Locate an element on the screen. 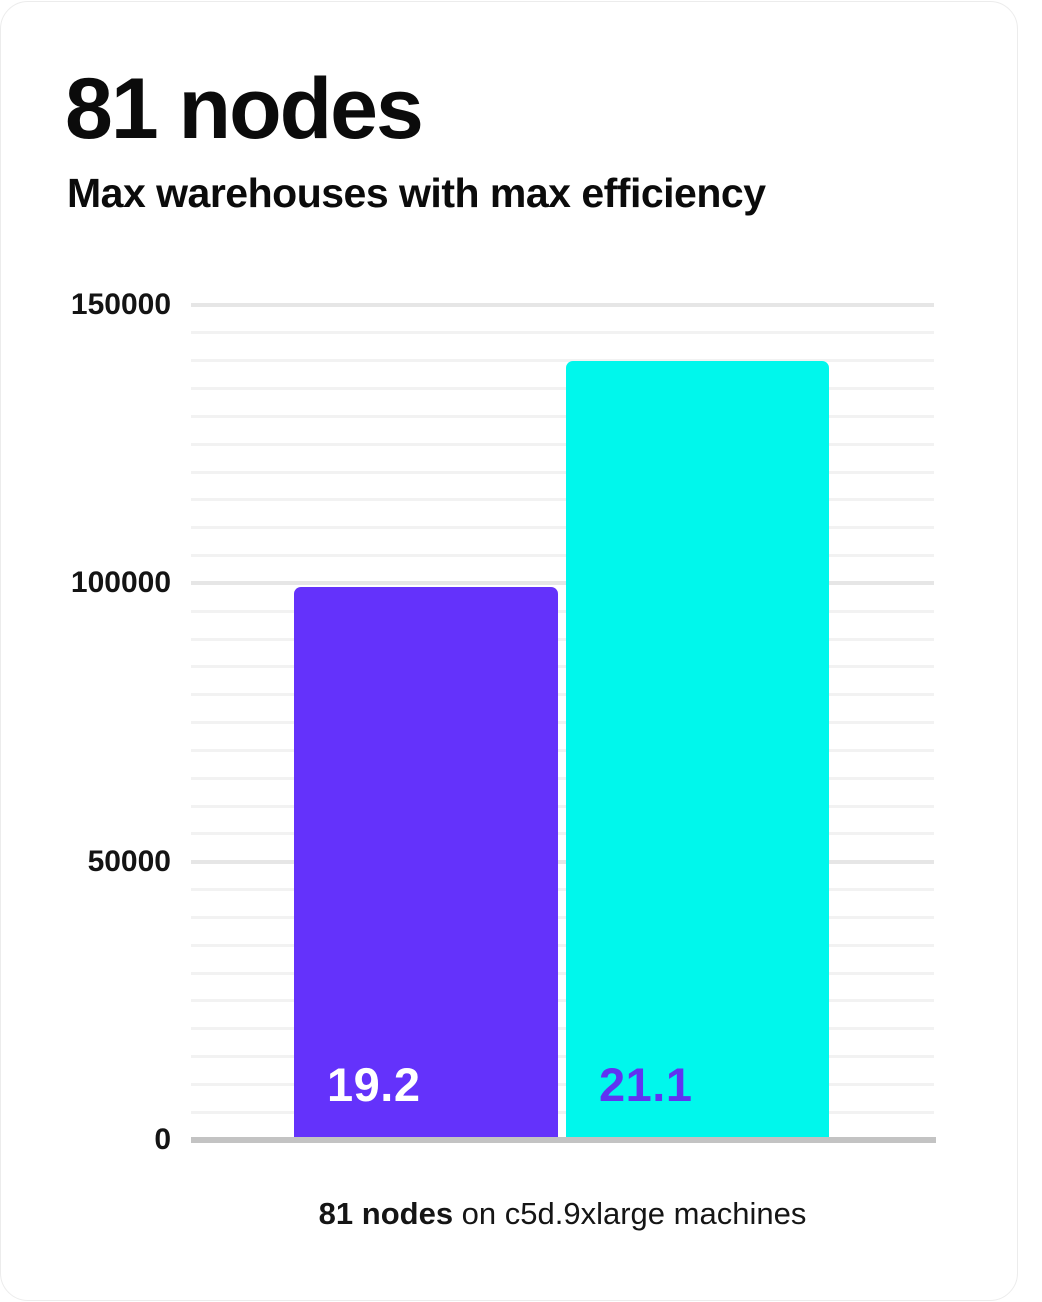 This screenshot has height=1302, width=1042. y-axis-tick-label: 50000 is located at coordinates (129, 861).